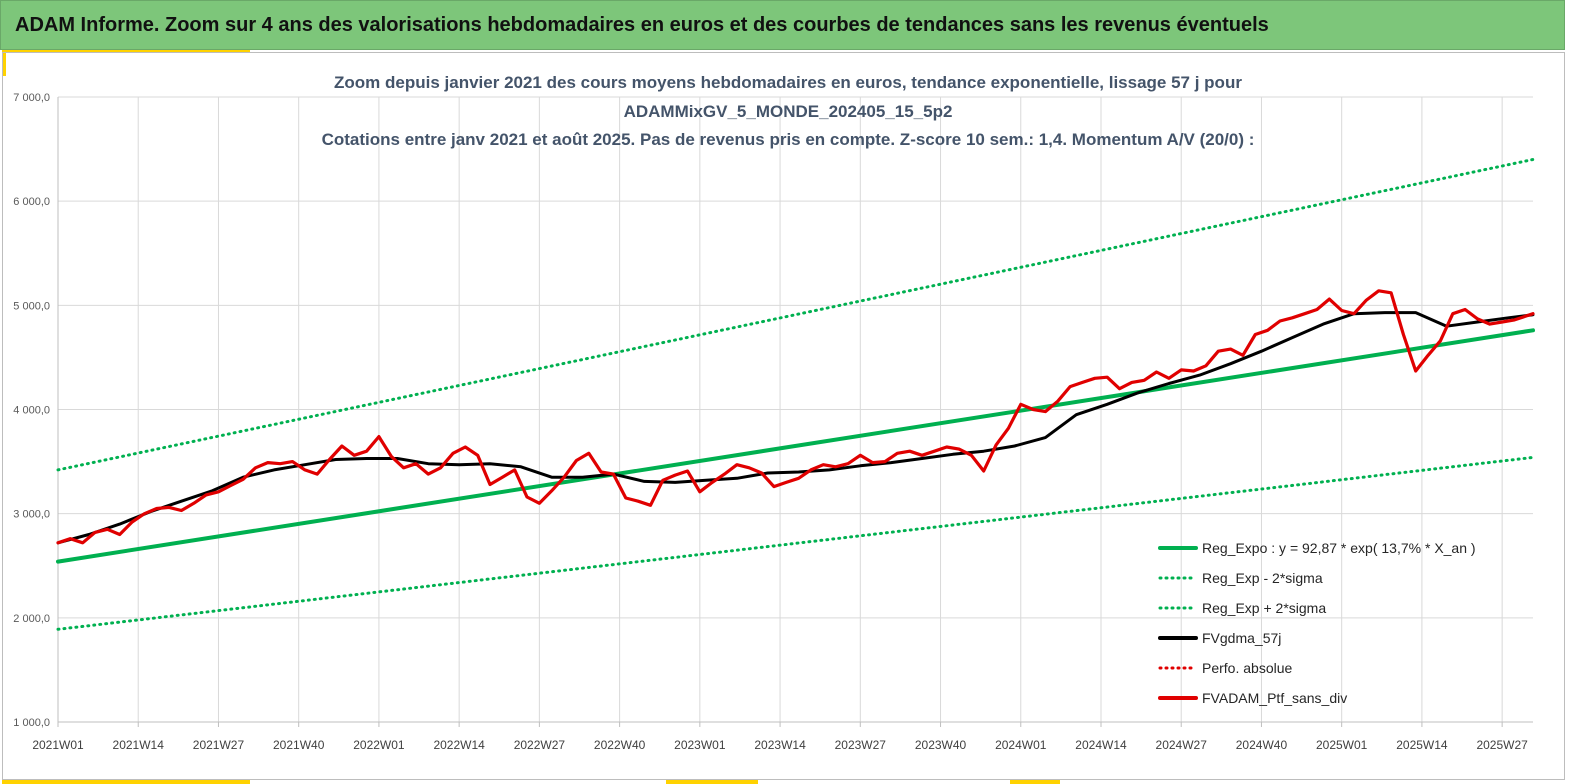  Describe the element at coordinates (58, 745) in the screenshot. I see `x-tick-label: 2021W01` at that location.